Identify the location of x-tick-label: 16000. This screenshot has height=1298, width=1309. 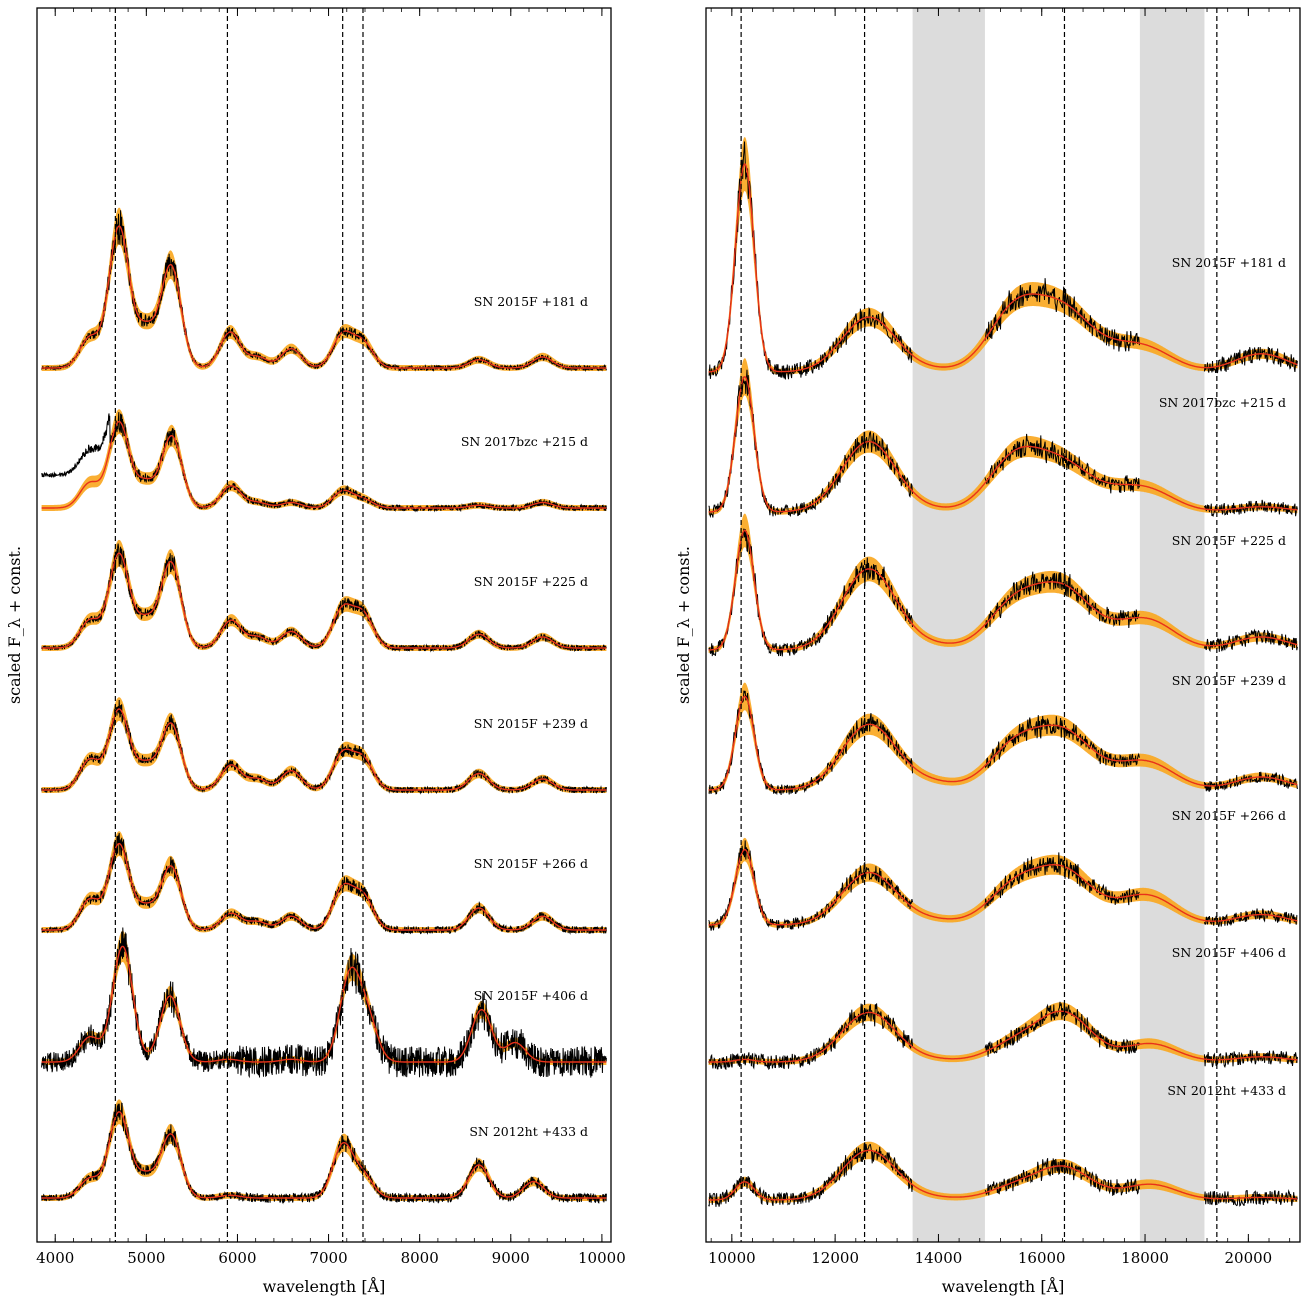
(1042, 1258).